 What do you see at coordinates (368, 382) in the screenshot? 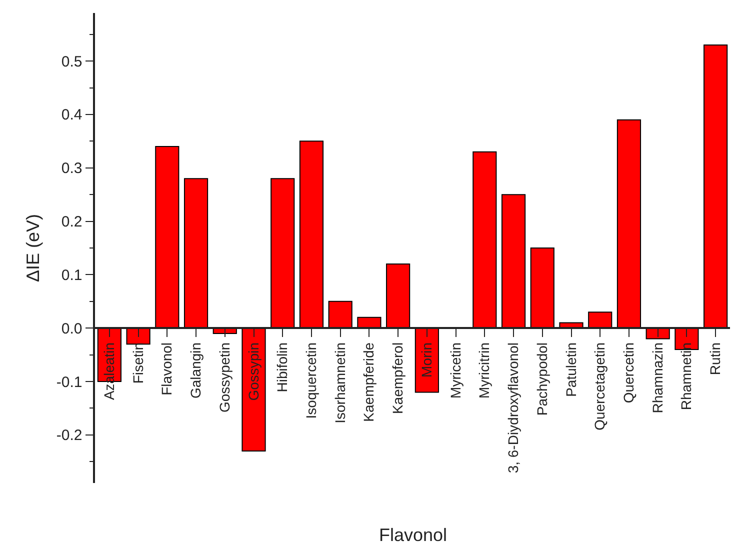
I see `x-tick-label: Kaempferide` at bounding box center [368, 382].